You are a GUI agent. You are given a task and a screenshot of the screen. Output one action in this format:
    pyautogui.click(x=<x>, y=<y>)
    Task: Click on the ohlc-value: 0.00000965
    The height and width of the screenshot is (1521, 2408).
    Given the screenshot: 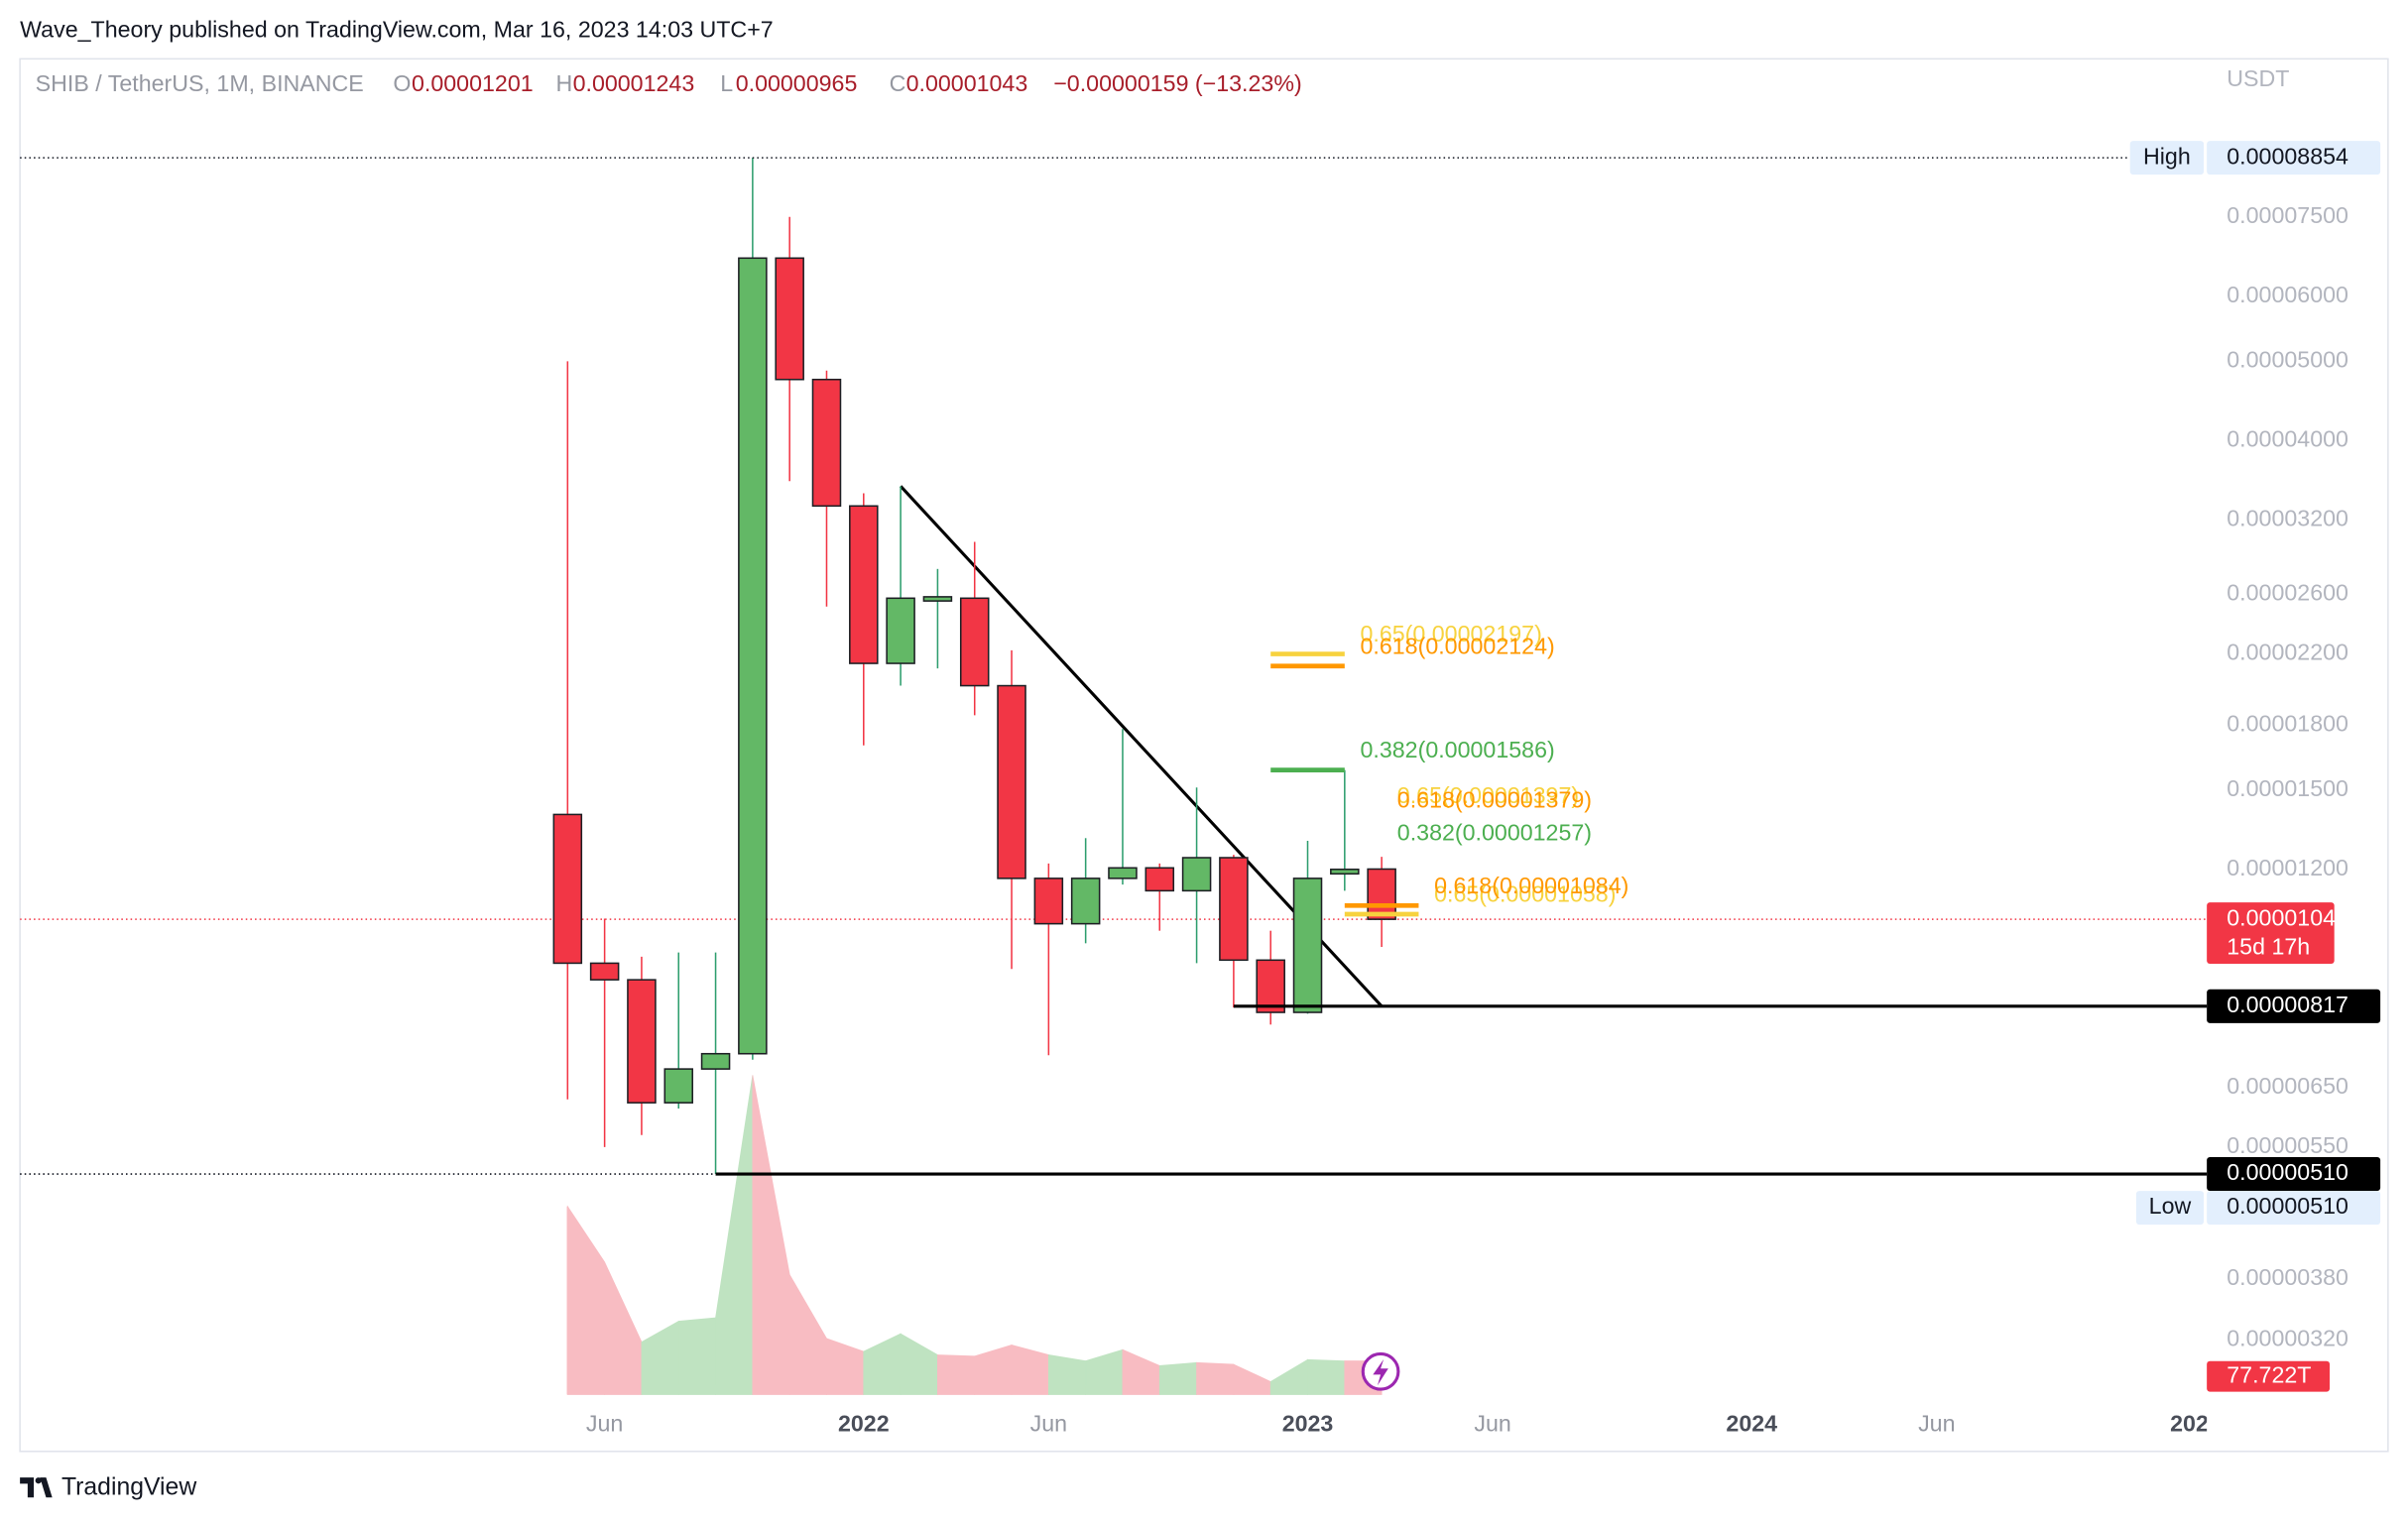 What is the action you would take?
    pyautogui.click(x=797, y=83)
    